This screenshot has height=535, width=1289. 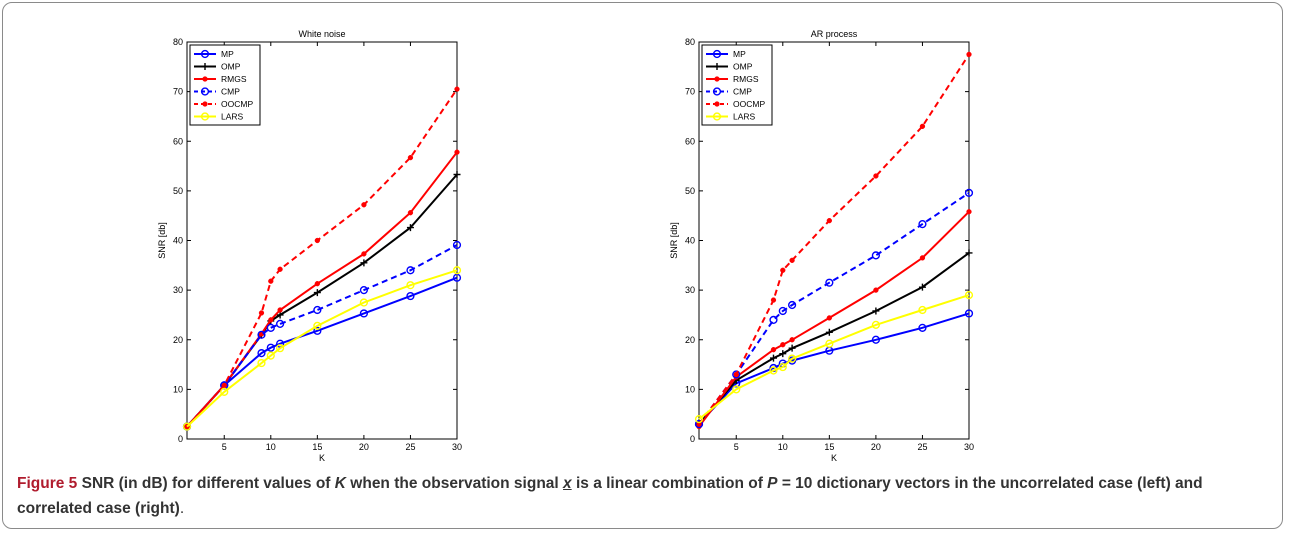 I want to click on caption-k-symbol: K, so click(x=340, y=483).